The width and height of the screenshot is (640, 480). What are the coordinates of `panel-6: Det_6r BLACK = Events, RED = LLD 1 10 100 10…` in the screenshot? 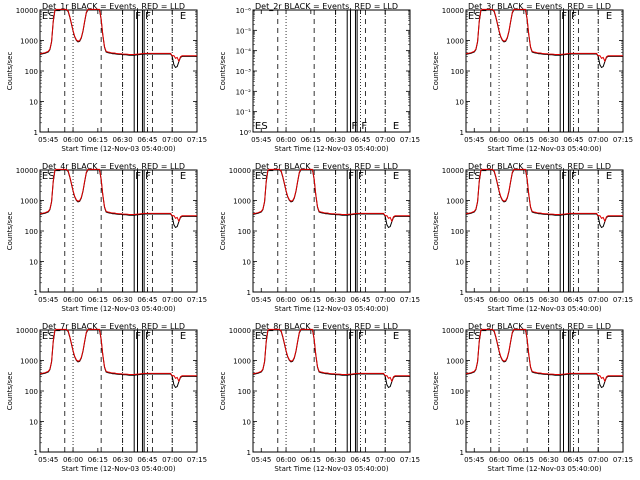 It's located at (532, 237).